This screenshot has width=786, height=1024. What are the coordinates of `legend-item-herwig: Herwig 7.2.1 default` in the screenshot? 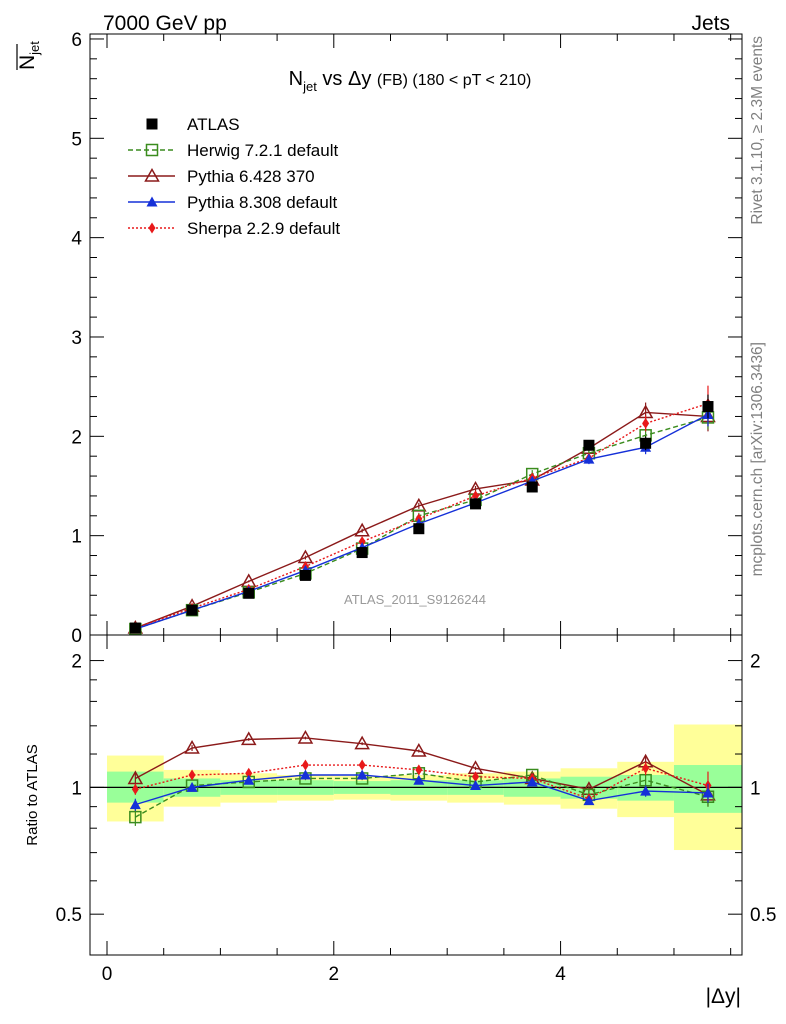 It's located at (233, 150).